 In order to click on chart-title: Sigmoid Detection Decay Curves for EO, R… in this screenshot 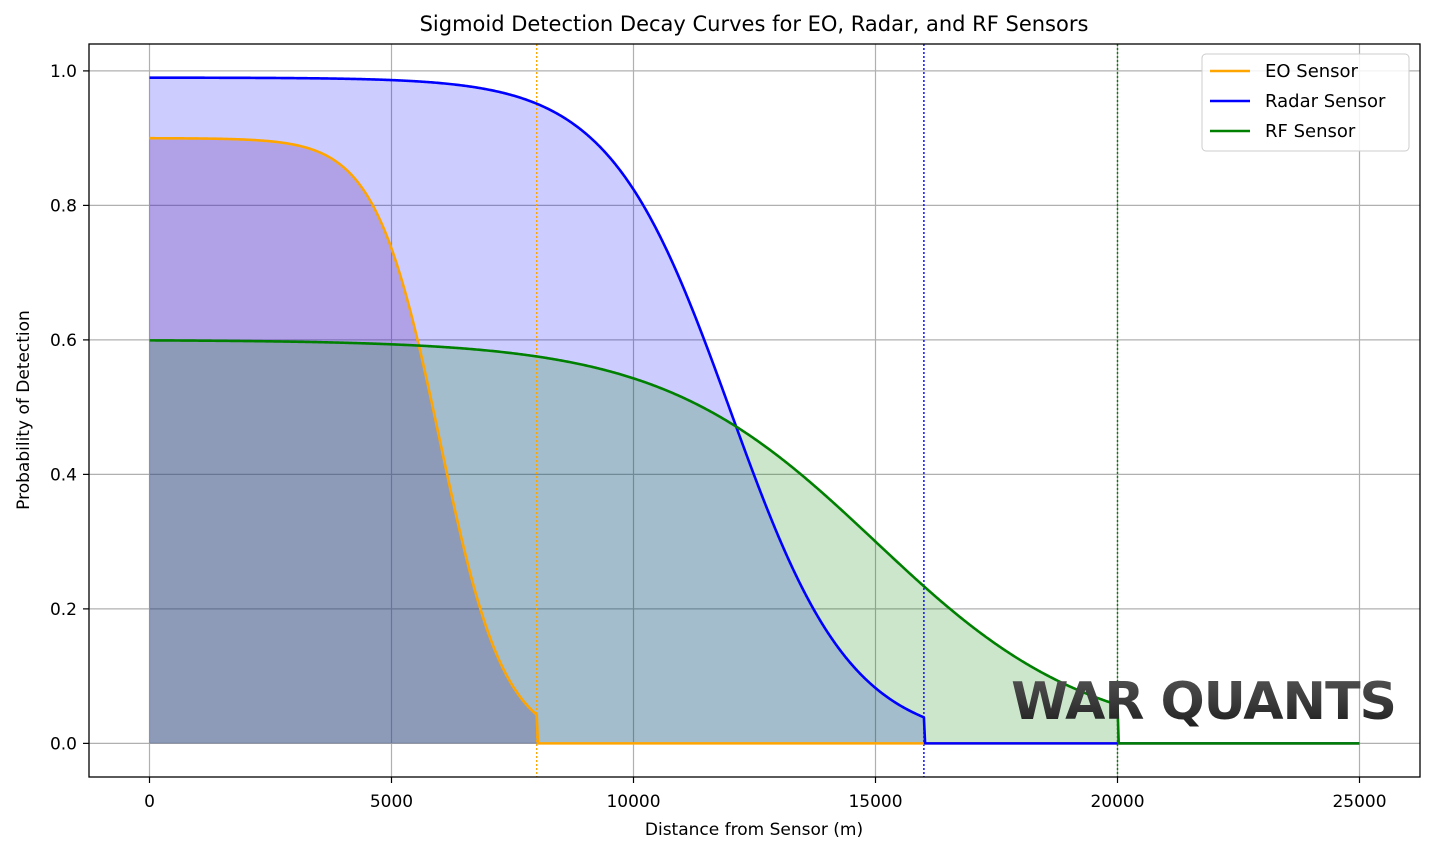, I will do `click(754, 24)`.